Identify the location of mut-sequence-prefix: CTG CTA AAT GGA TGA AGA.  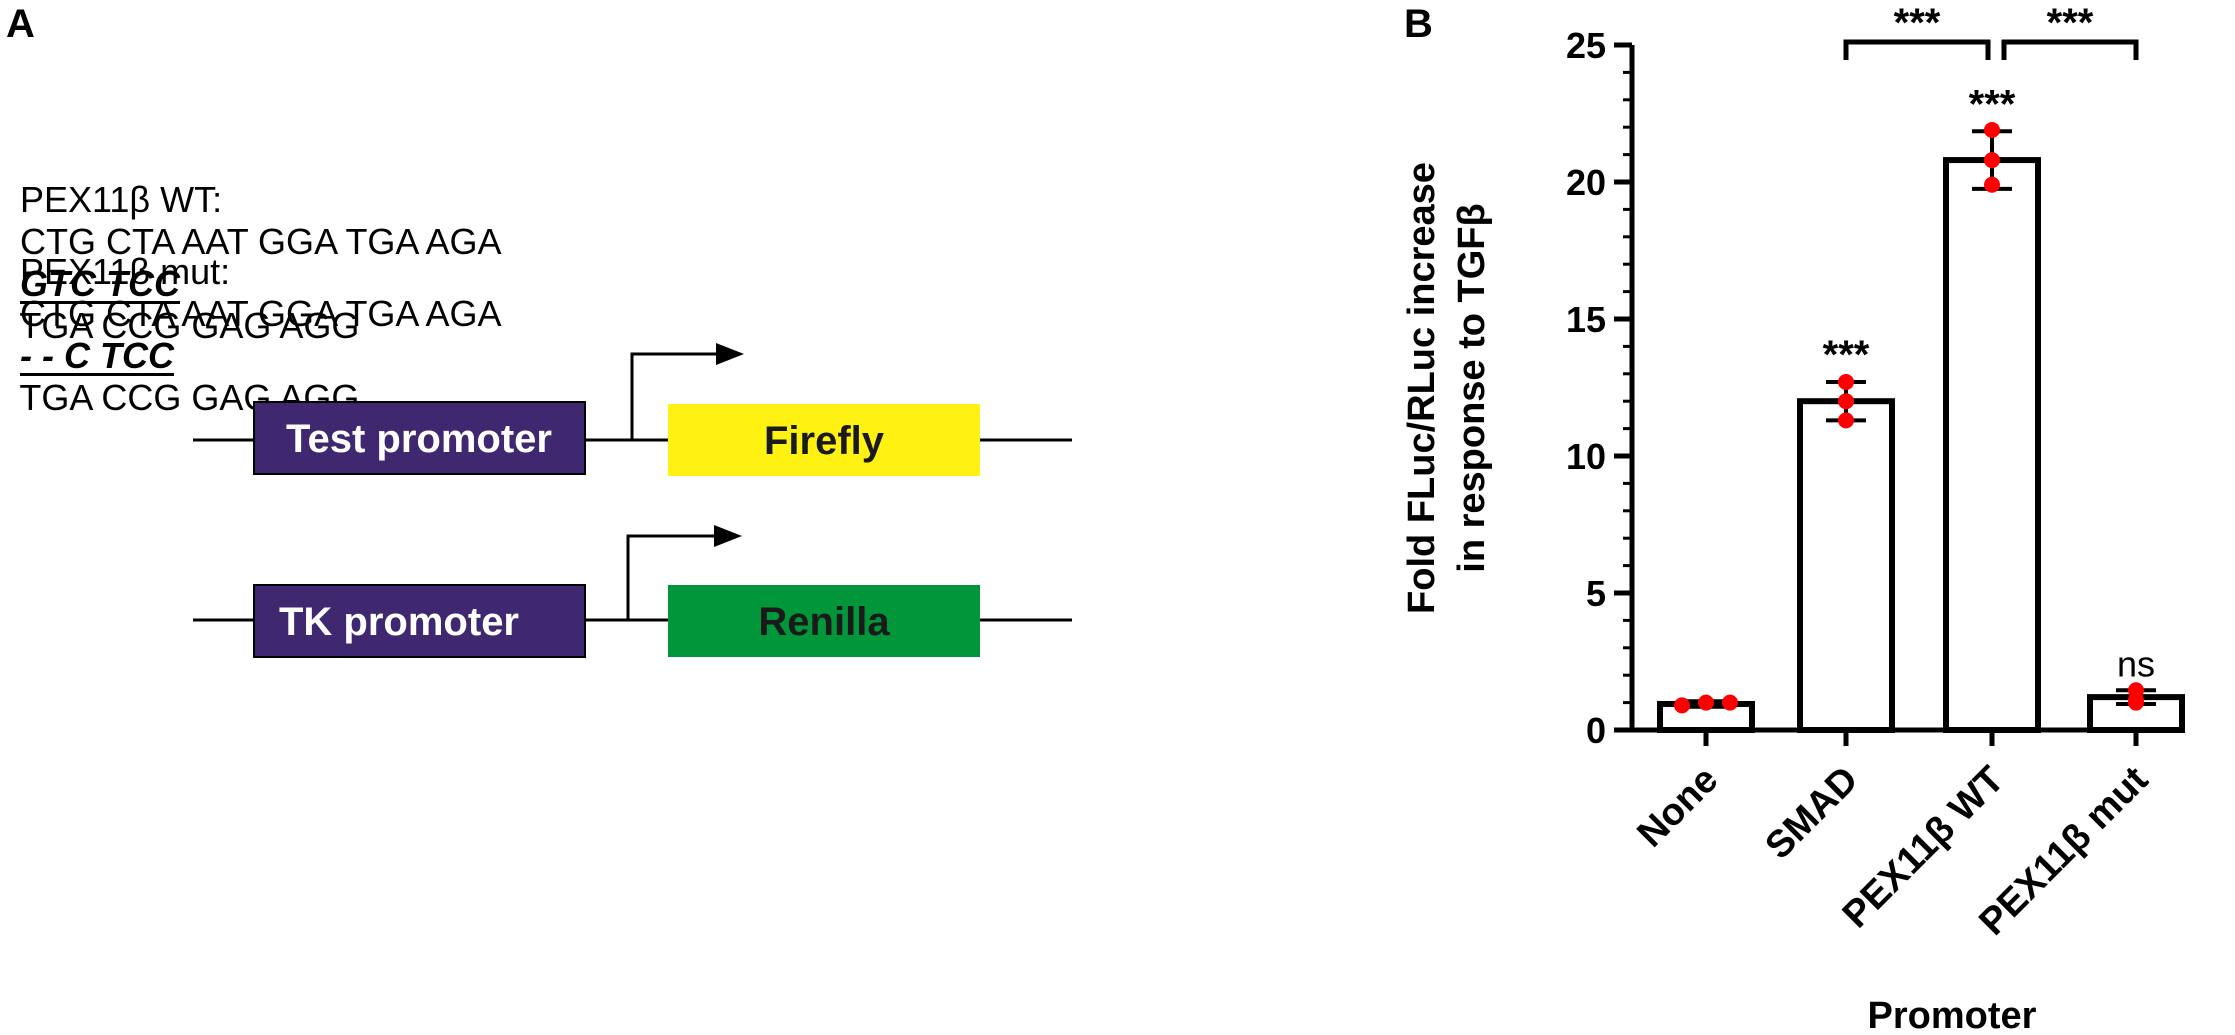
(261, 313).